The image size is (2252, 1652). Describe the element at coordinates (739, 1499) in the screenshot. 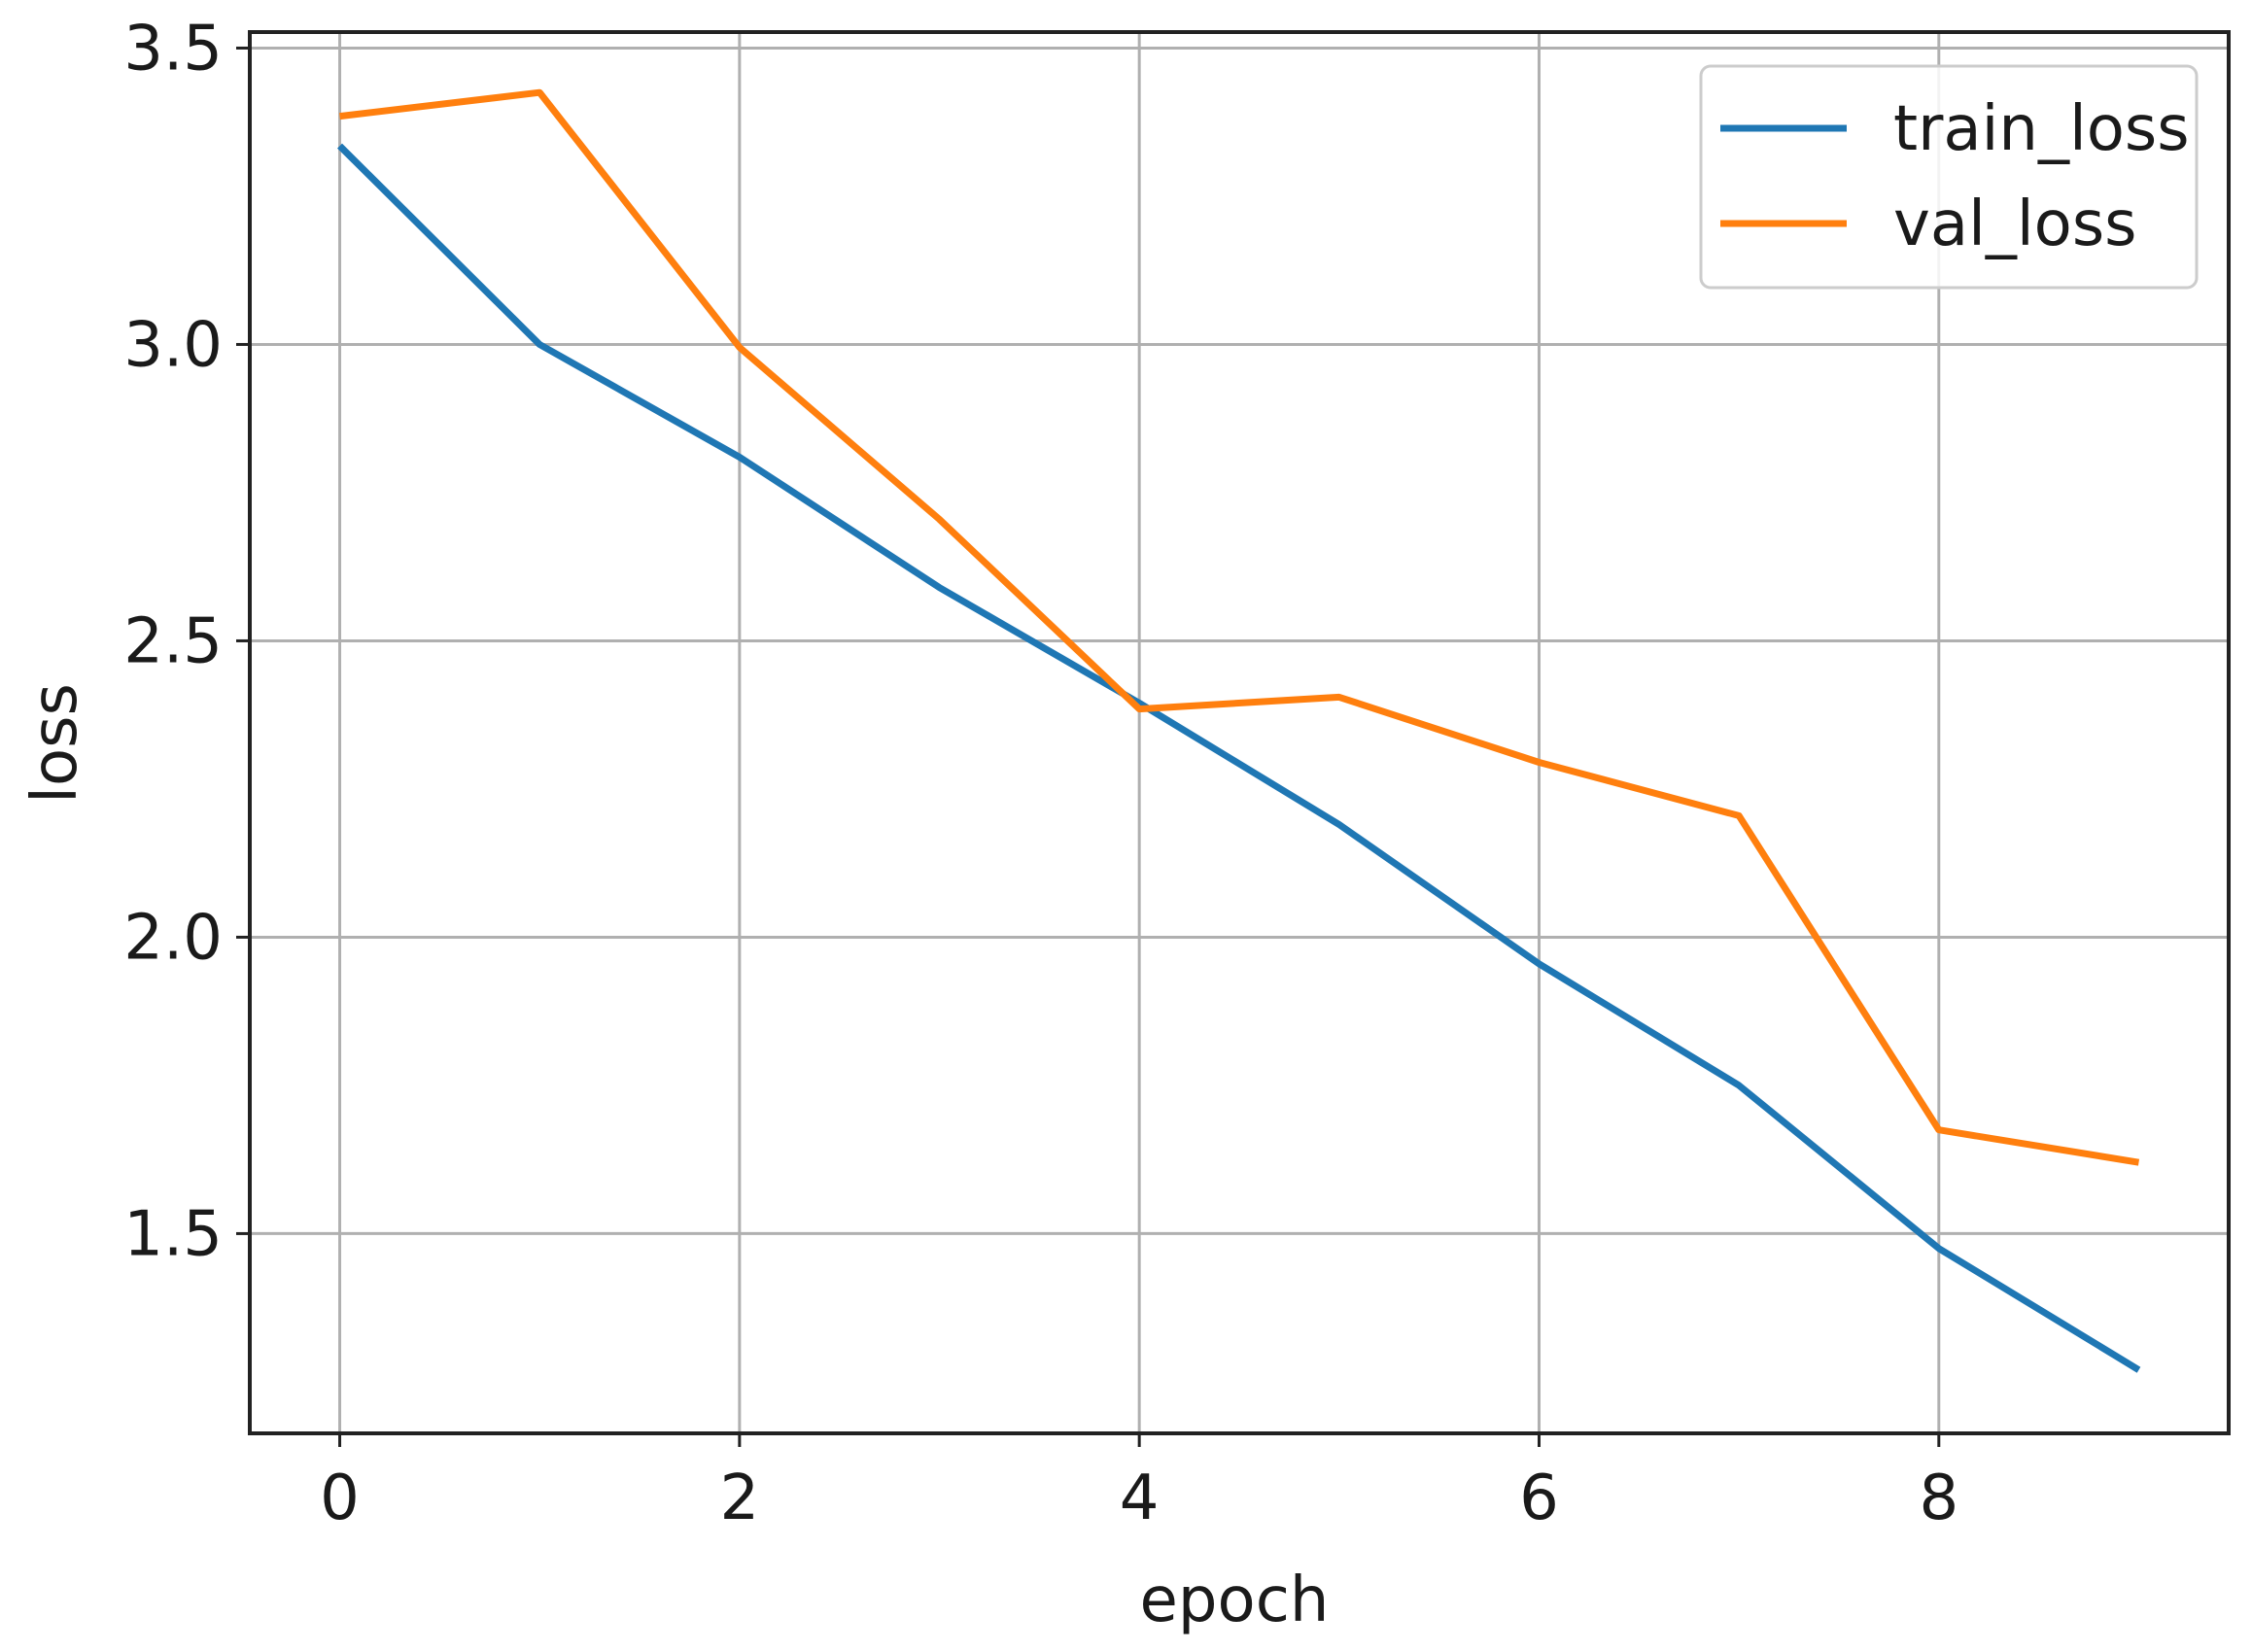

I see `x-tick-label: 2` at that location.